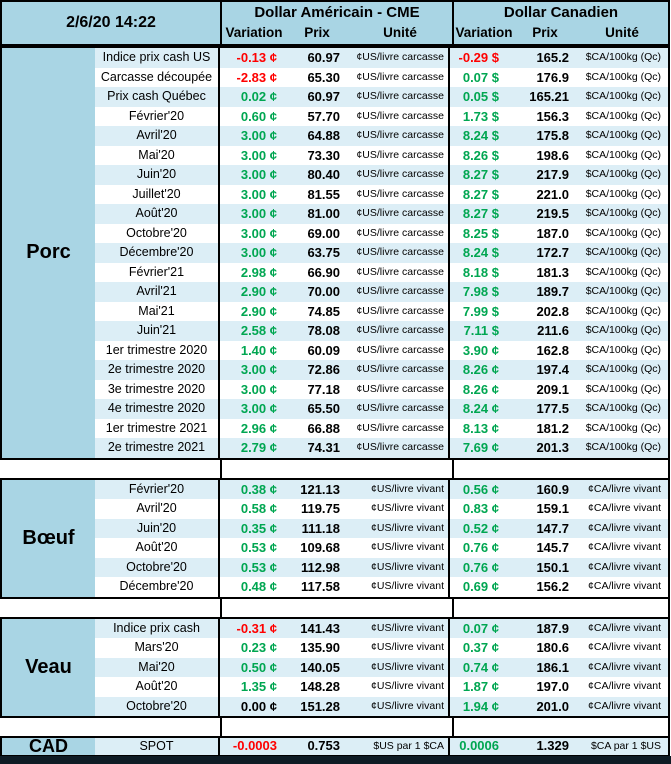 The height and width of the screenshot is (764, 671). I want to click on ca-price-cell: 201.3, so click(552, 447).